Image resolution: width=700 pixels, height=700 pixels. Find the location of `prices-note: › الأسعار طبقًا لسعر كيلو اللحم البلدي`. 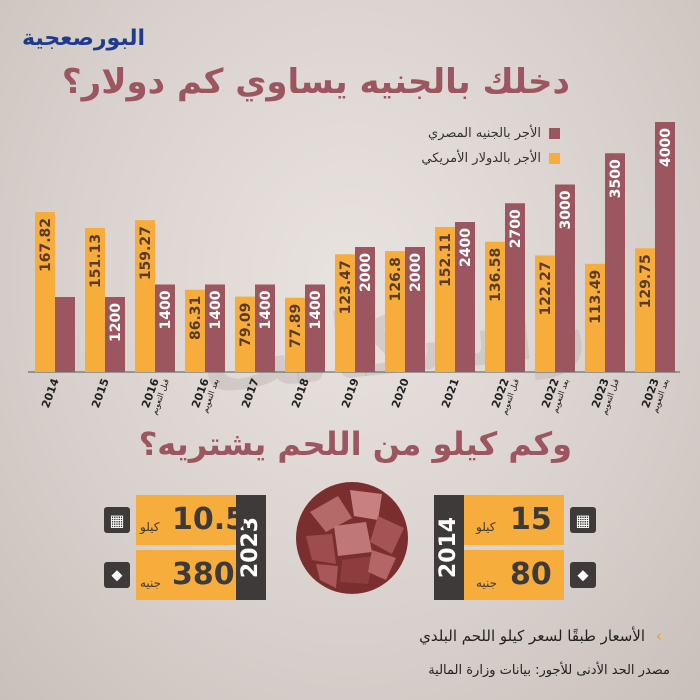

prices-note: › الأسعار طبقًا لسعر كيلو اللحم البلدي is located at coordinates (540, 636).